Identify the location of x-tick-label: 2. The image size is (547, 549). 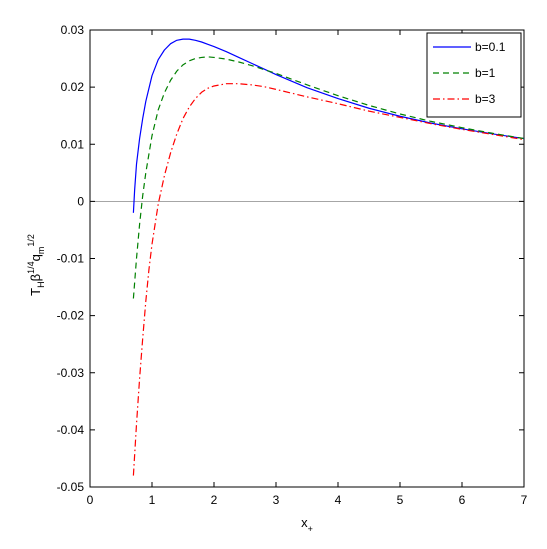
(214, 500).